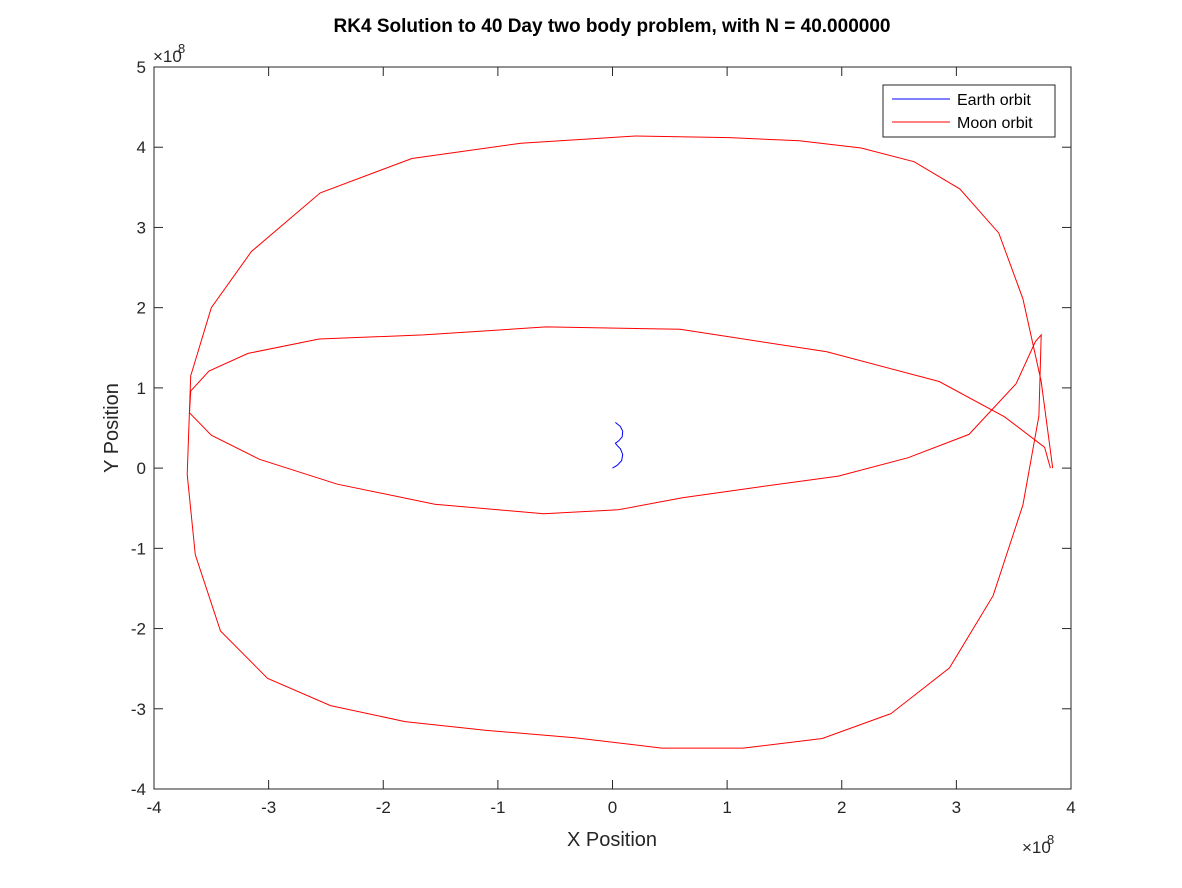  What do you see at coordinates (612, 807) in the screenshot?
I see `x-tick-label: 0` at bounding box center [612, 807].